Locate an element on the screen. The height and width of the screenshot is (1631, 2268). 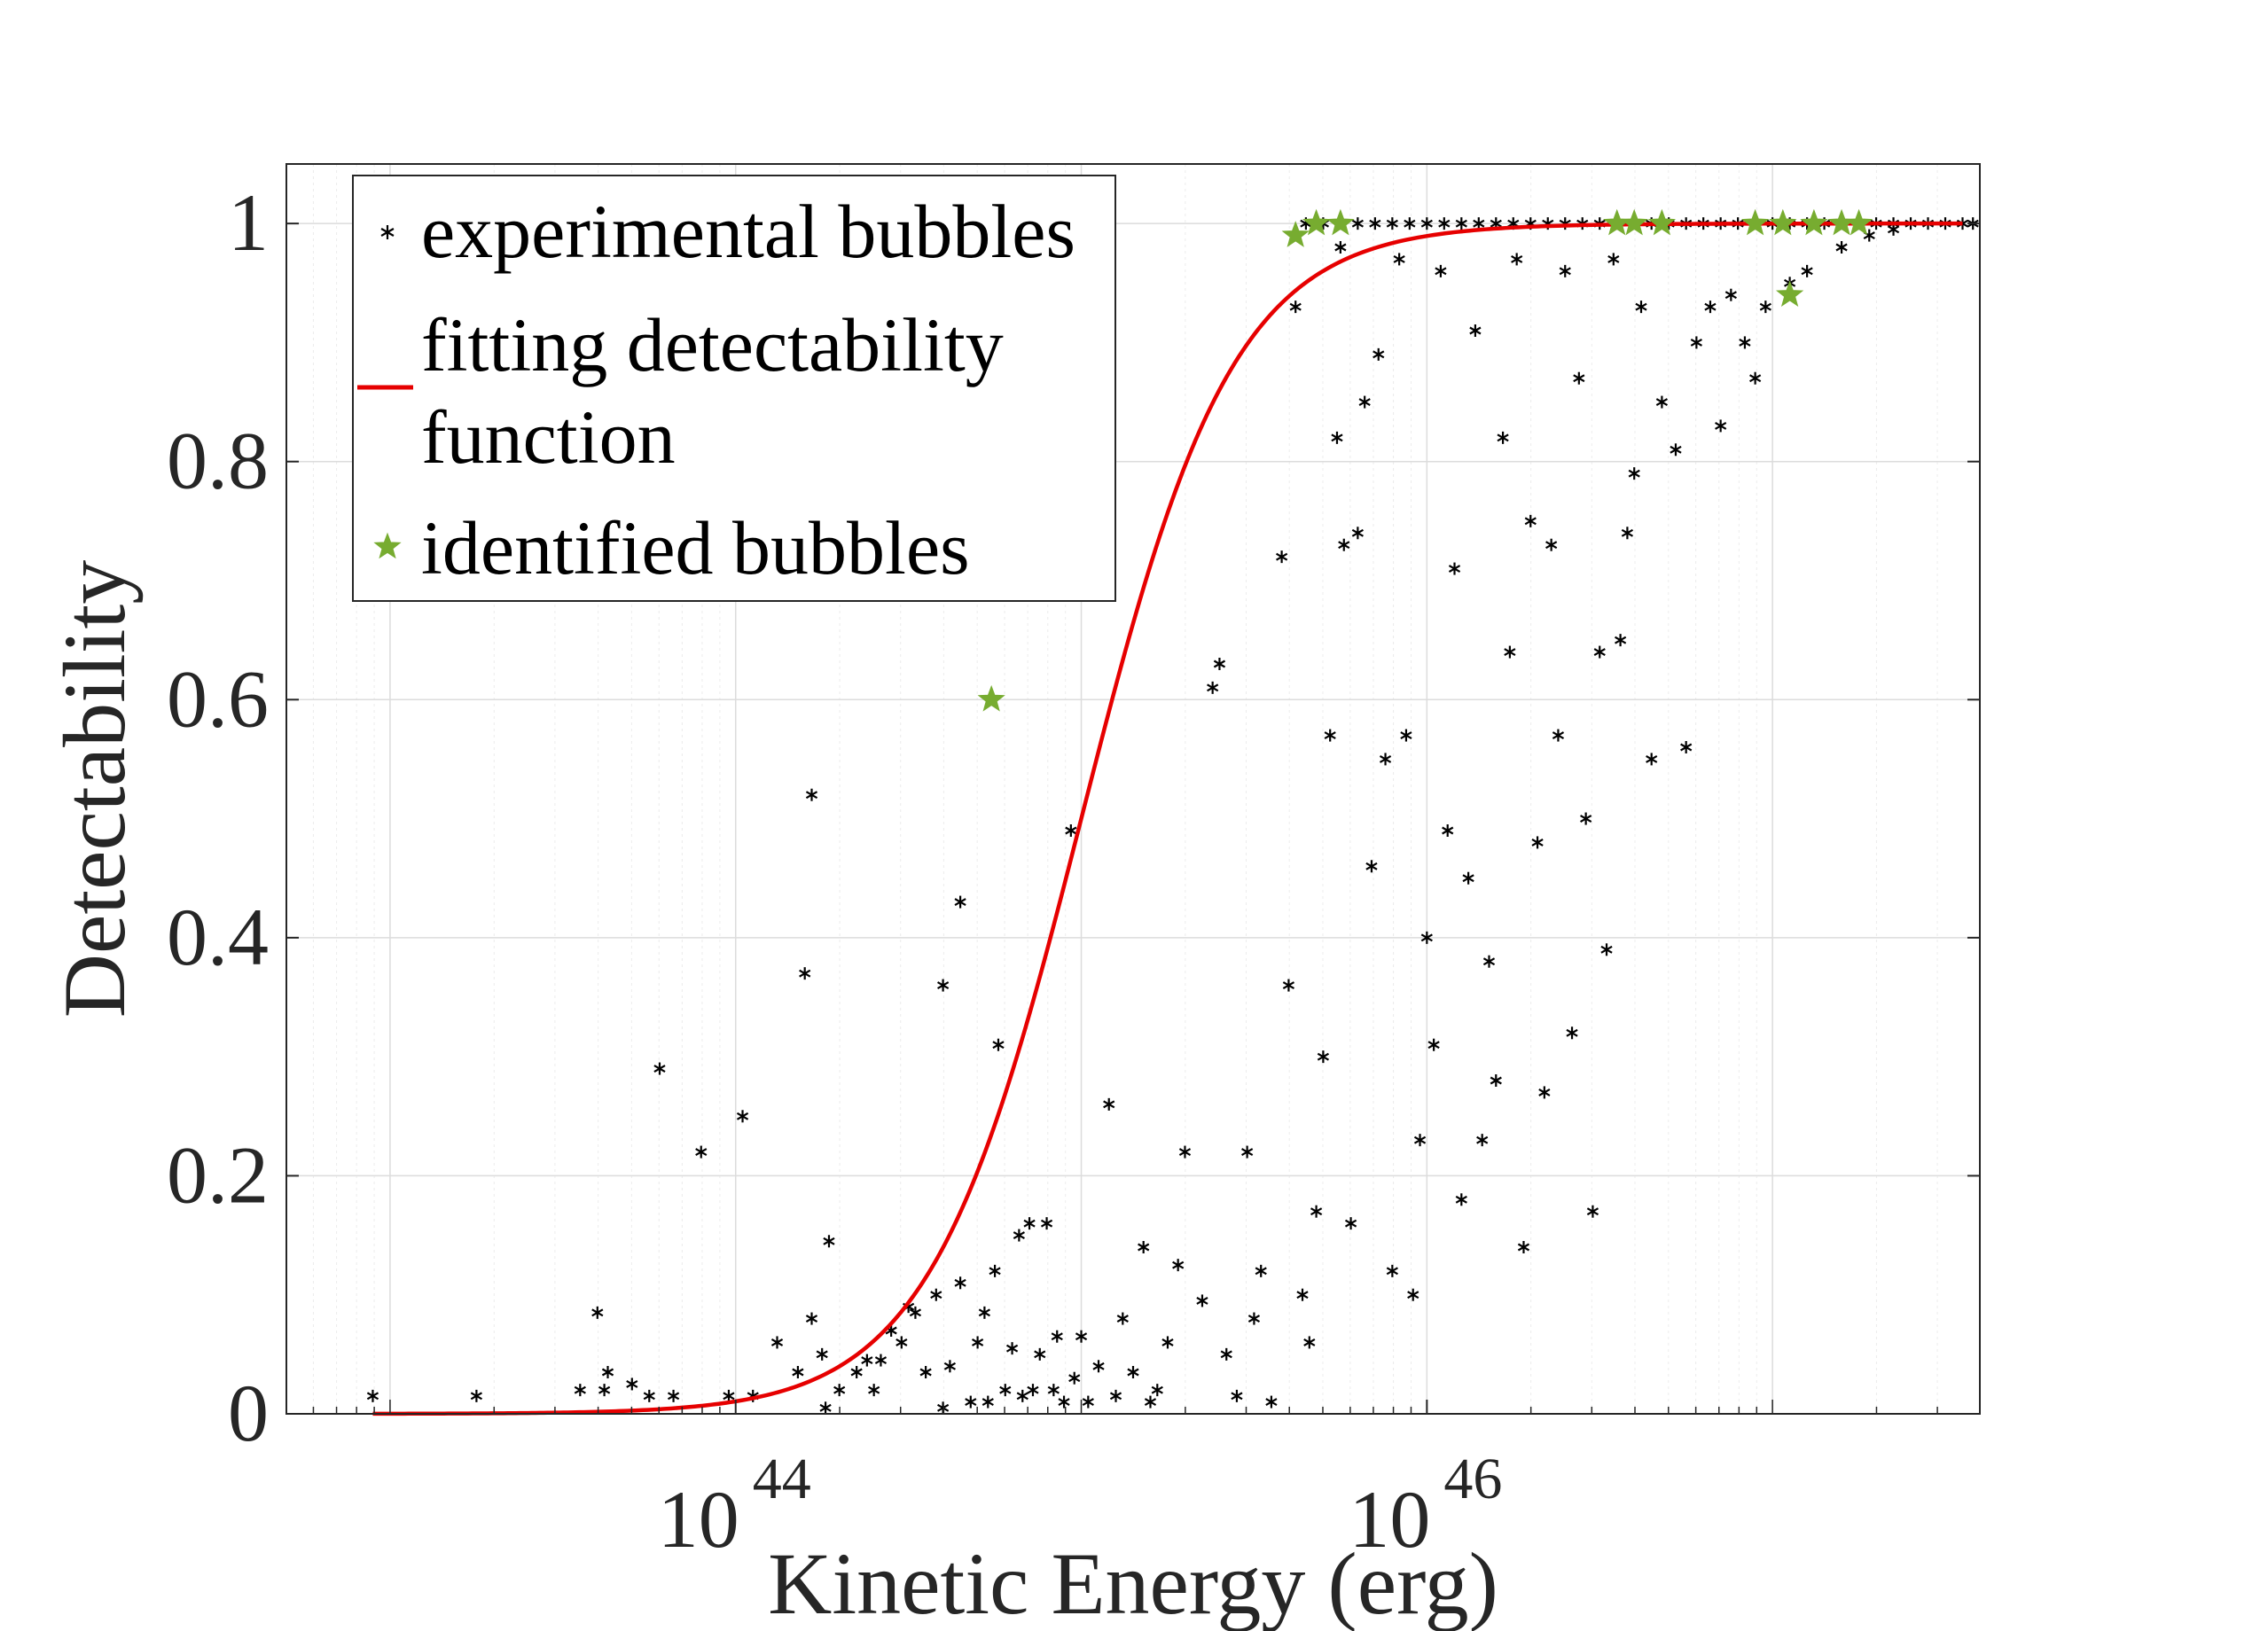
x-tick-label-exponent: 44 is located at coordinates (782, 1479).